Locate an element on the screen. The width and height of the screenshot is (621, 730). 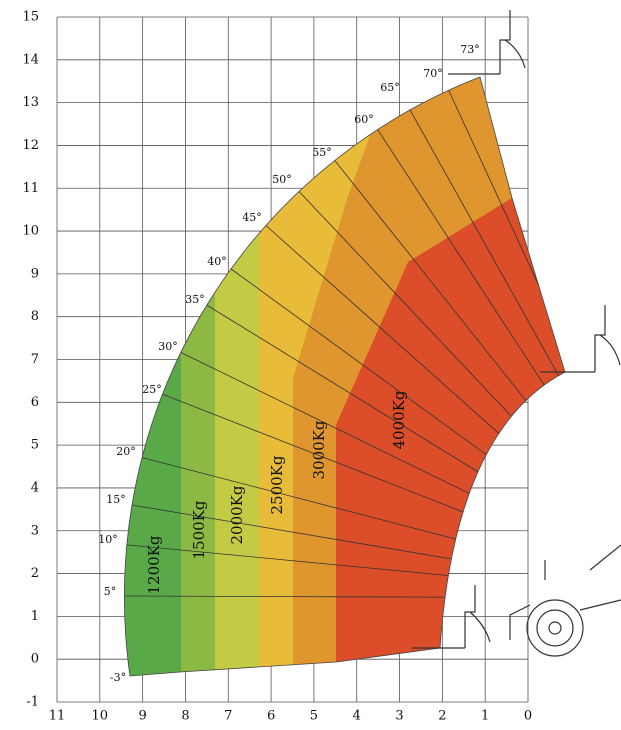
angle-label: 70° is located at coordinates (433, 73).